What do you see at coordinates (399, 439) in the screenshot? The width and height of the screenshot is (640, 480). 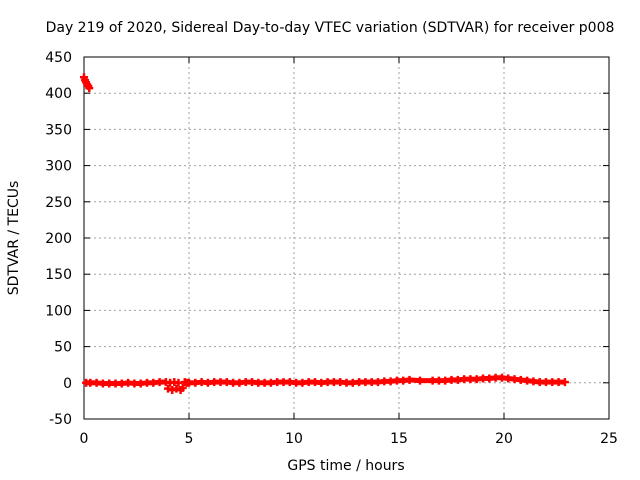 I see `x-tick-label: 15` at bounding box center [399, 439].